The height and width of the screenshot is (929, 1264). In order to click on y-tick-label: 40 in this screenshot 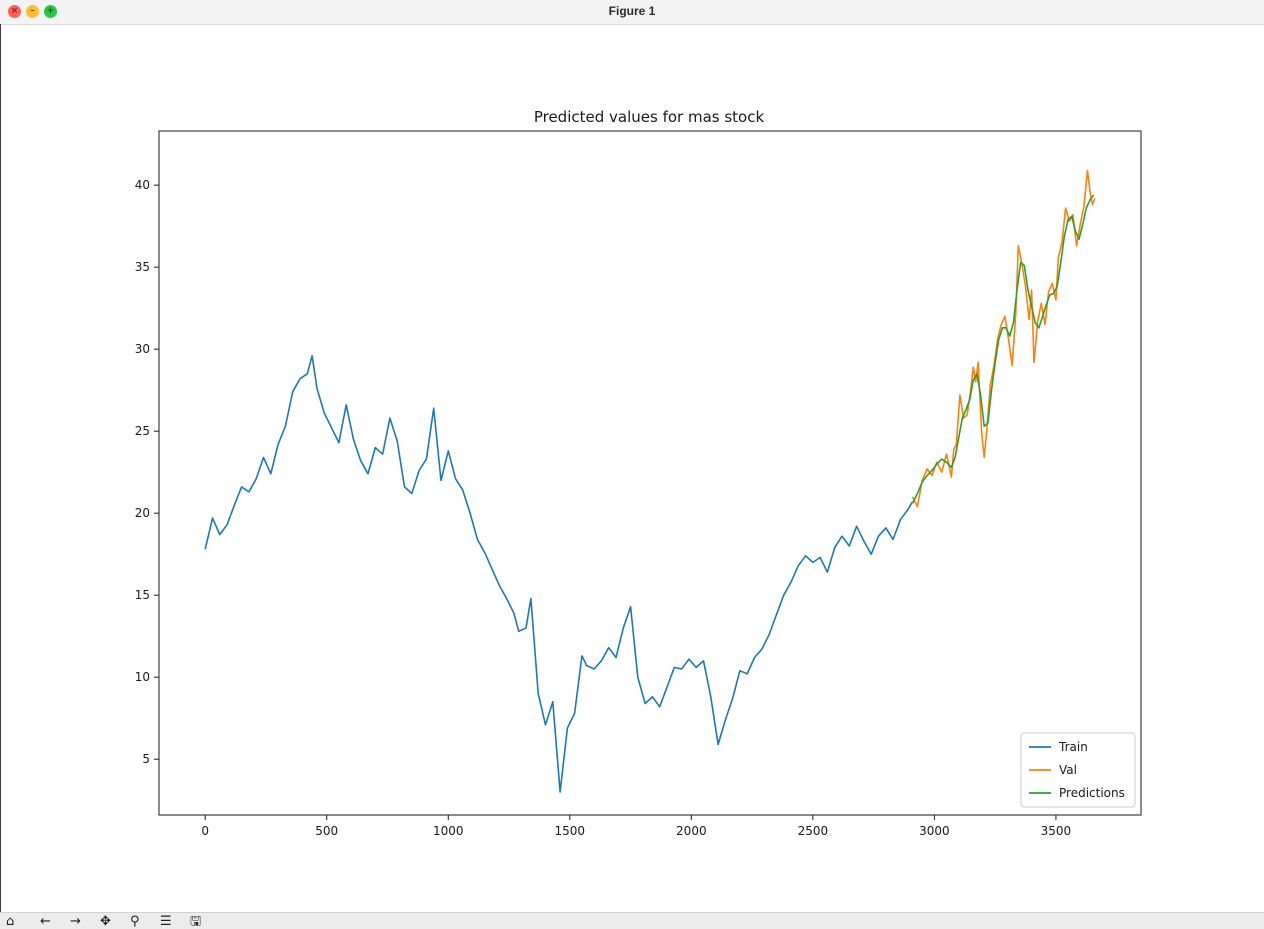, I will do `click(142, 185)`.